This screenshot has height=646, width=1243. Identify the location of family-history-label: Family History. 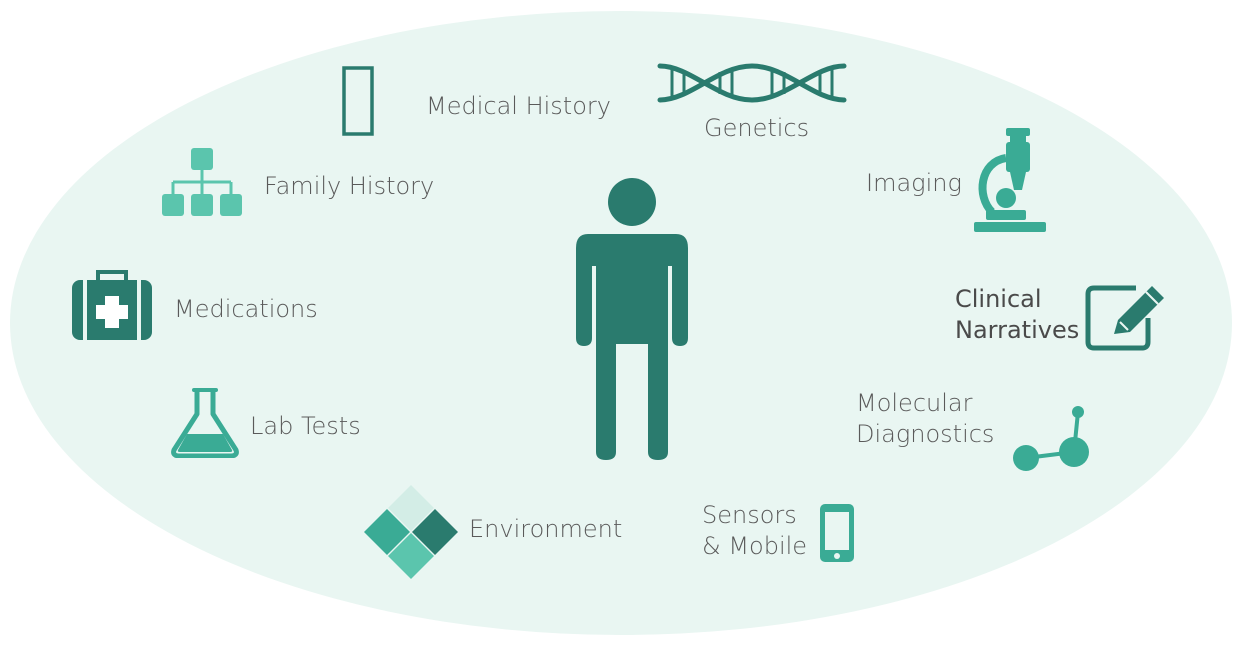
(349, 186).